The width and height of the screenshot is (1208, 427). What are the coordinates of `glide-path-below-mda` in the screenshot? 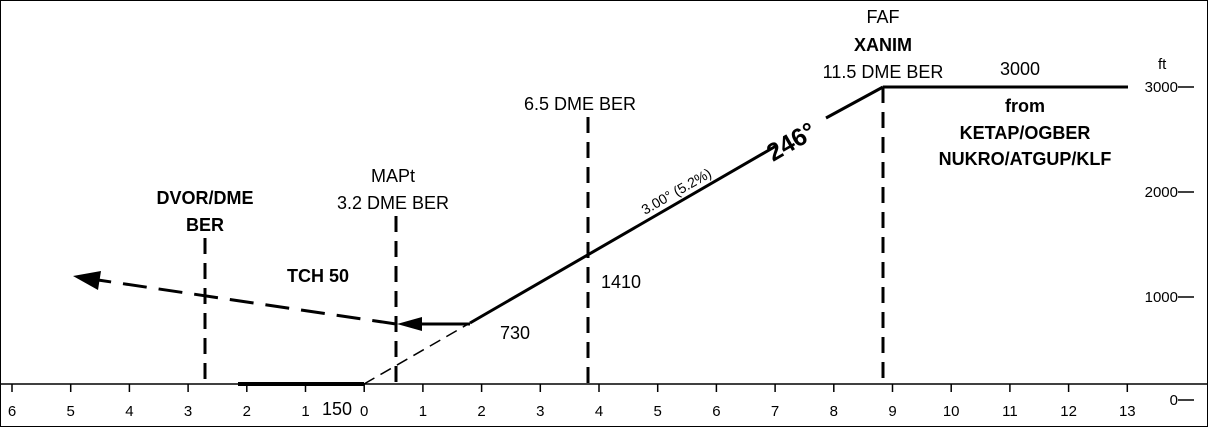 It's located at (417, 353).